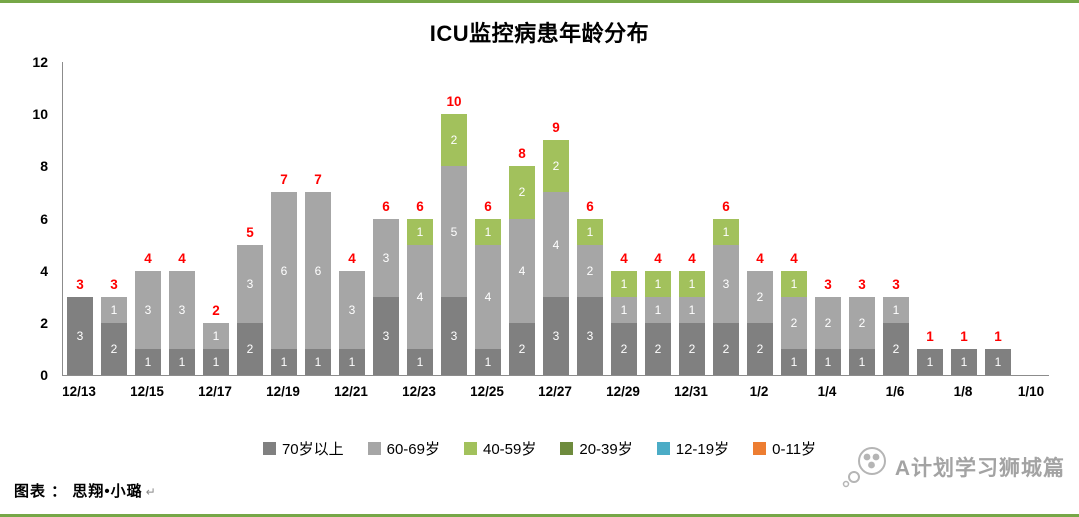 Image resolution: width=1079 pixels, height=517 pixels. What do you see at coordinates (147, 391) in the screenshot?
I see `x-tick-label: 12/15` at bounding box center [147, 391].